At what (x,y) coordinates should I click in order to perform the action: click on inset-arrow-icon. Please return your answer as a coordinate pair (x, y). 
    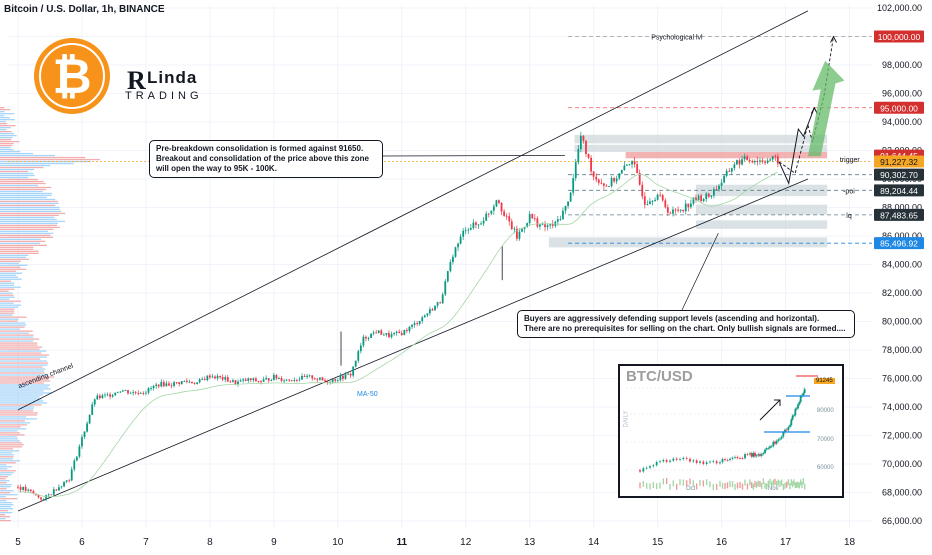
    Looking at the image, I should click on (770, 410).